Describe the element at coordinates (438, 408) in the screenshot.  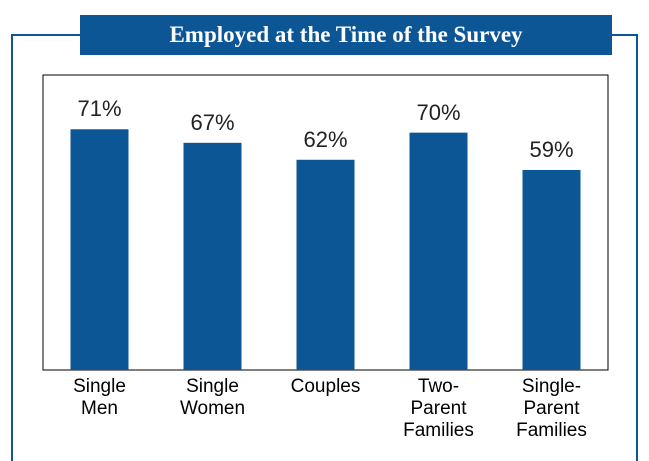
I see `x-tick-label: Two-Parent Families` at that location.